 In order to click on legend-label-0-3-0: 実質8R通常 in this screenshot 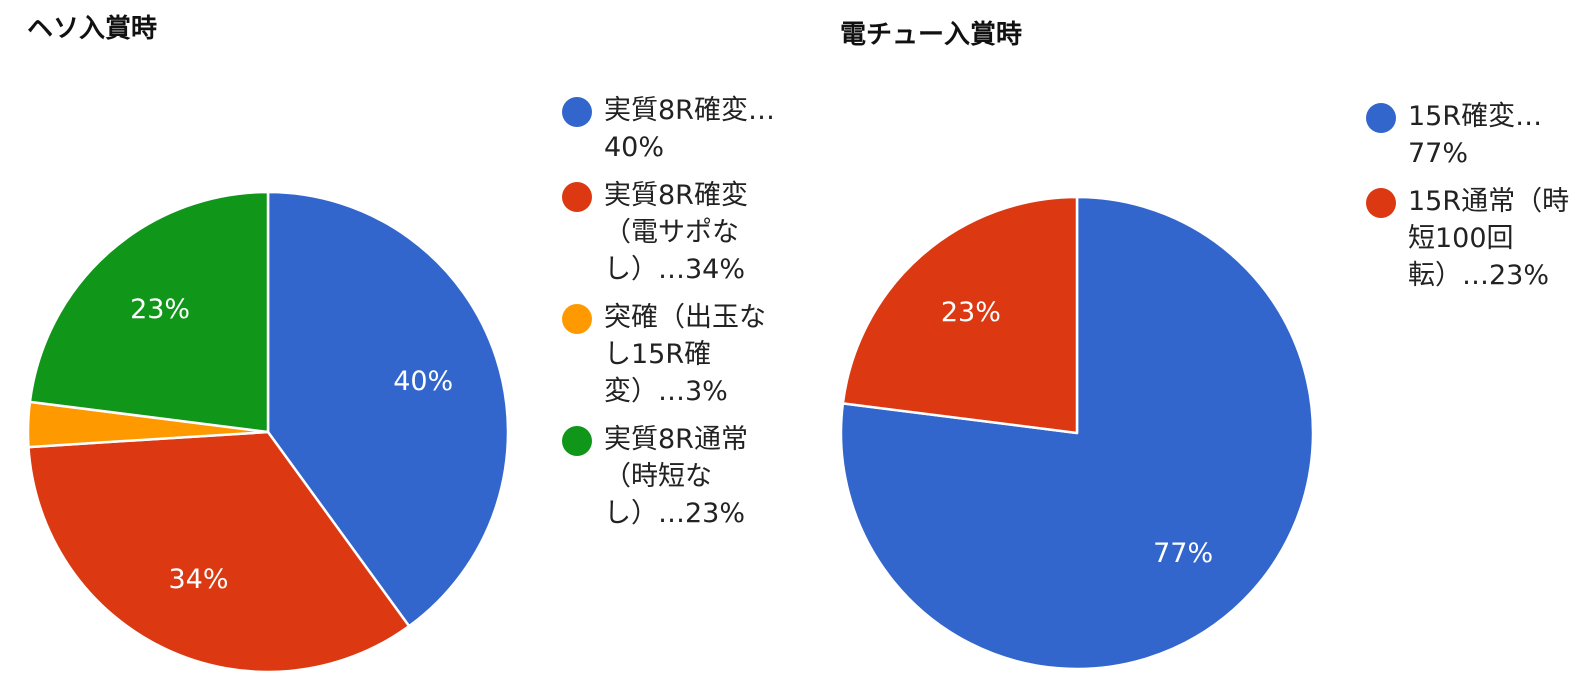, I will do `click(676, 439)`.